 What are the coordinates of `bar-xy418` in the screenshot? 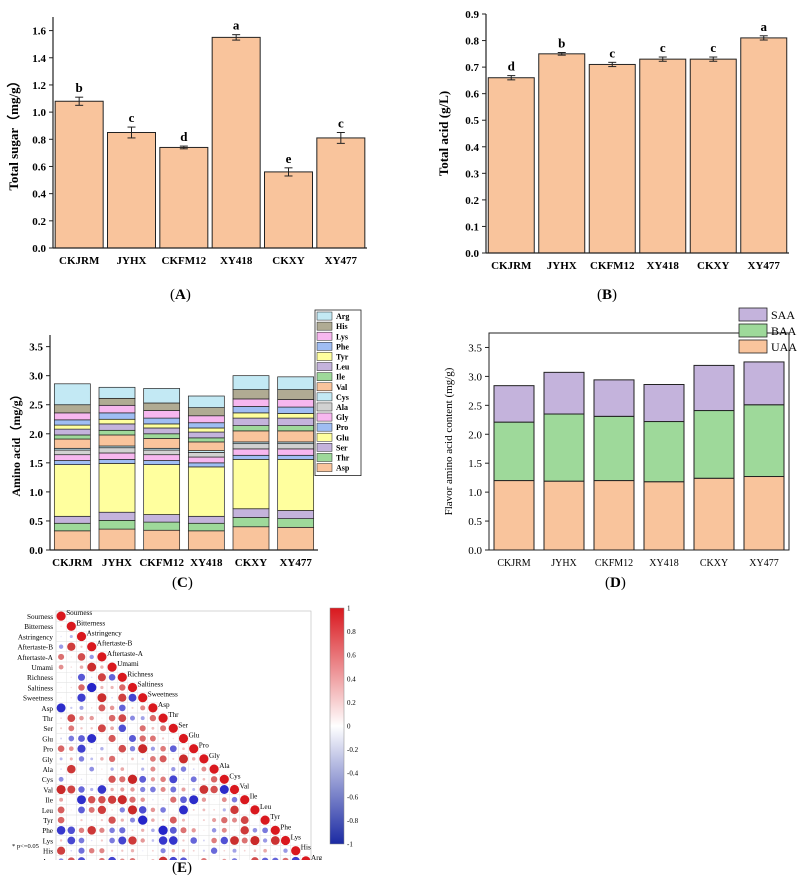 It's located at (663, 156).